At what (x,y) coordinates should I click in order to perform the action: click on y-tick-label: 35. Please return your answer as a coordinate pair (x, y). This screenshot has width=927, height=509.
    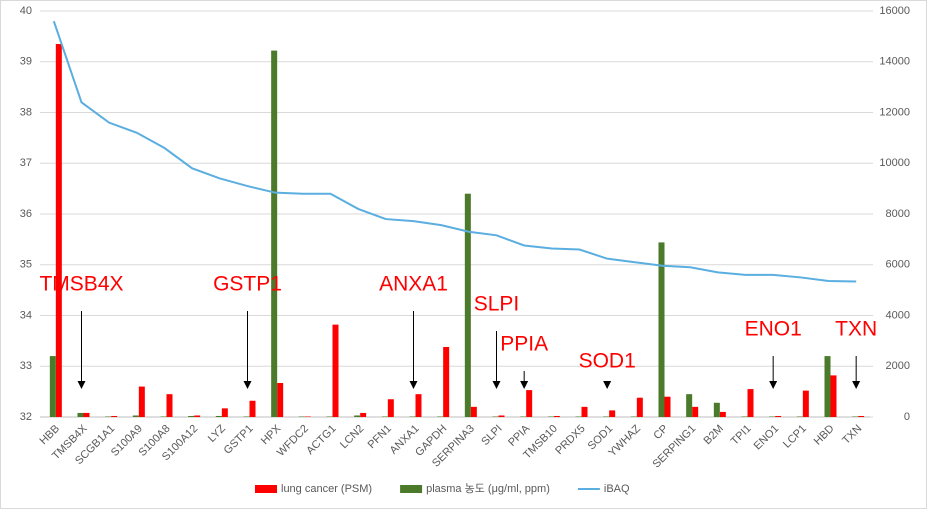
    Looking at the image, I should click on (26, 265).